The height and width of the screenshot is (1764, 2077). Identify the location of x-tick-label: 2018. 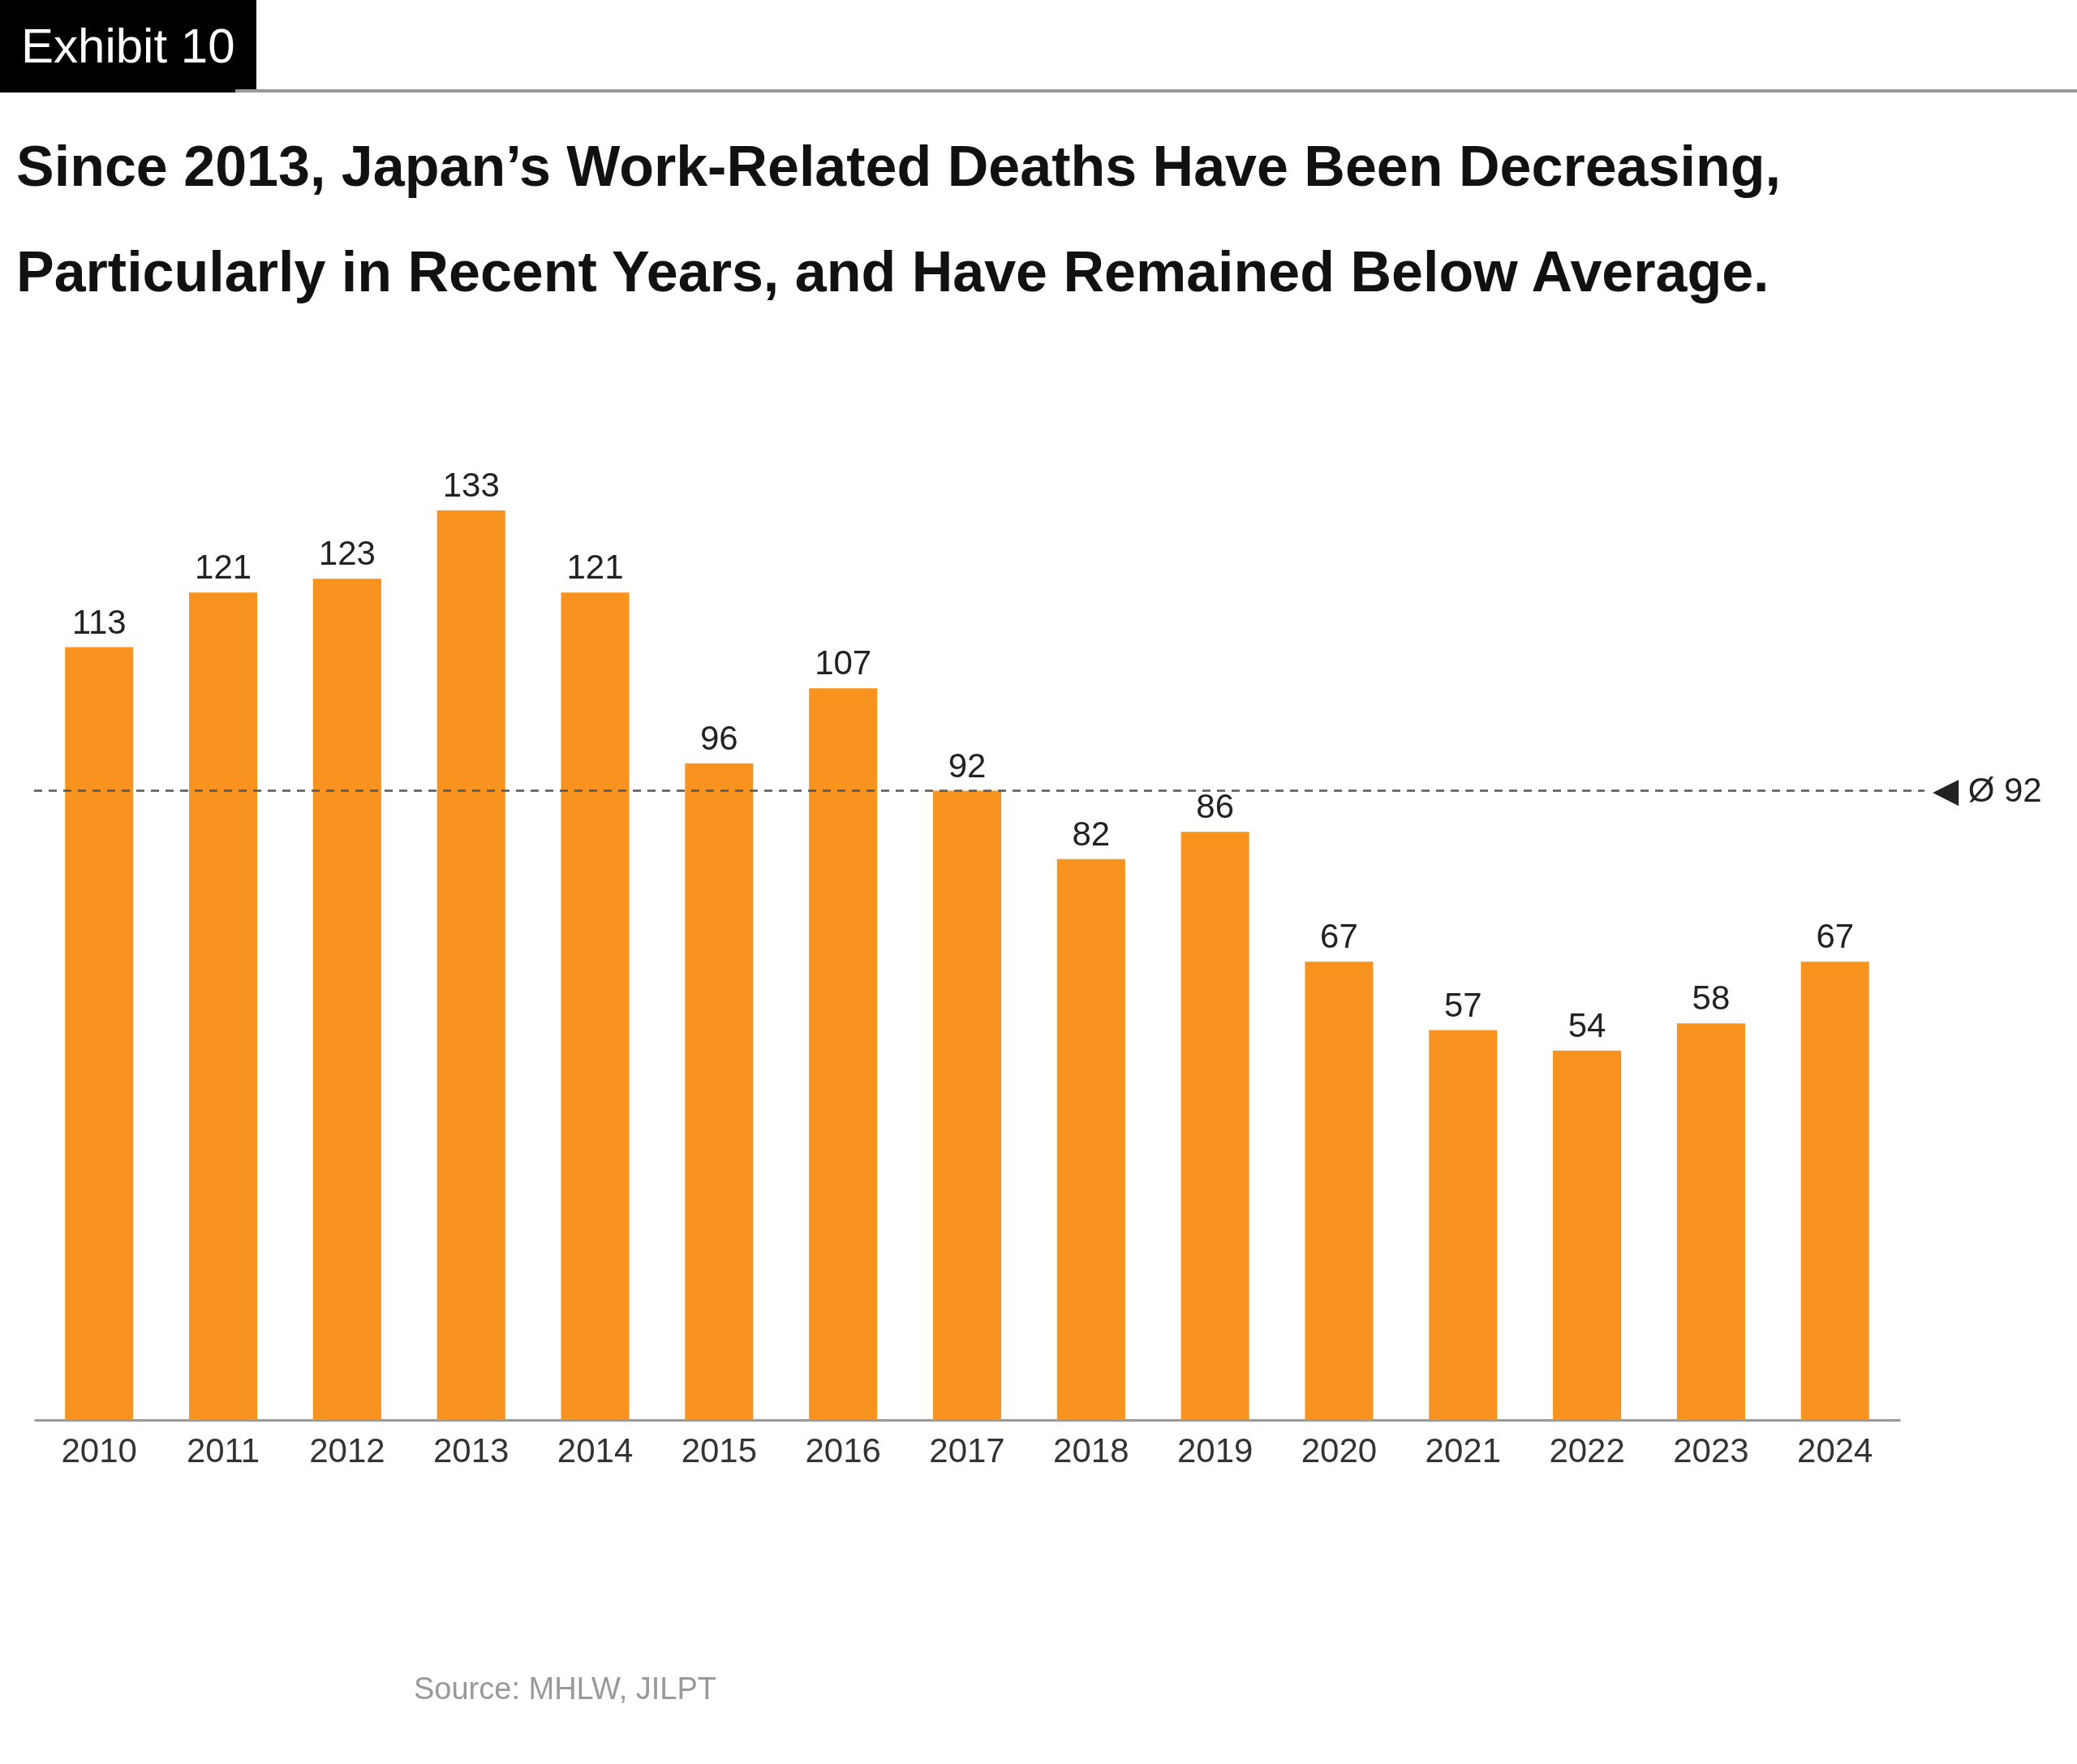
(1091, 1450).